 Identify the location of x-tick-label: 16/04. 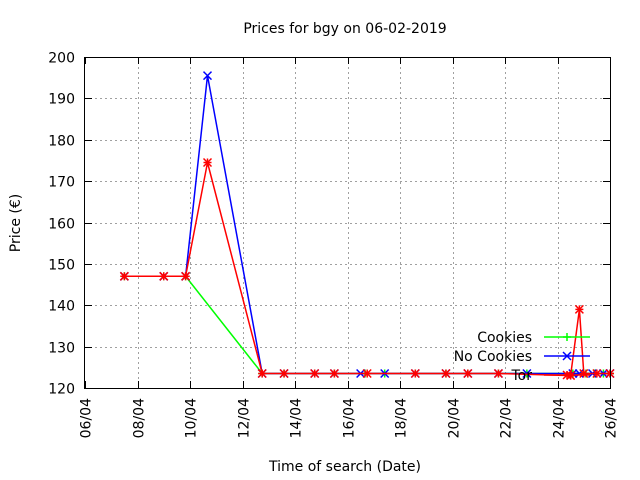
(350, 418).